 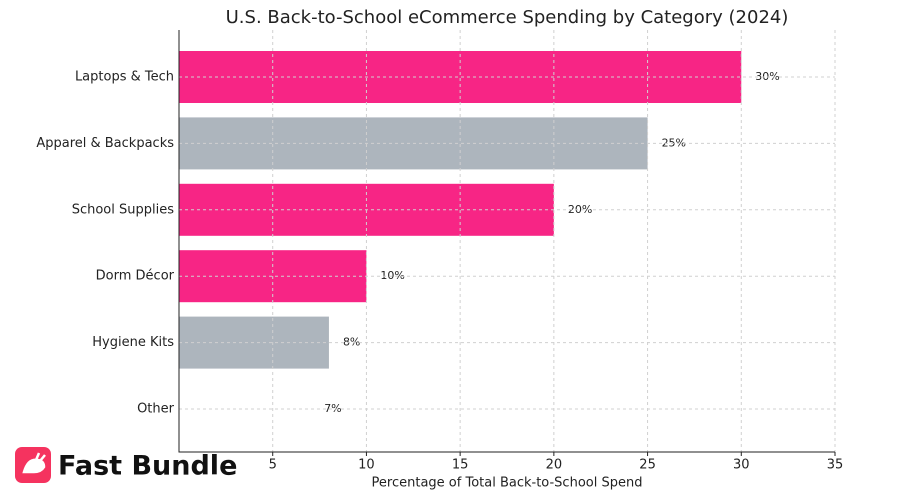 What do you see at coordinates (124, 77) in the screenshot?
I see `y-tick-label: Laptops & Tech` at bounding box center [124, 77].